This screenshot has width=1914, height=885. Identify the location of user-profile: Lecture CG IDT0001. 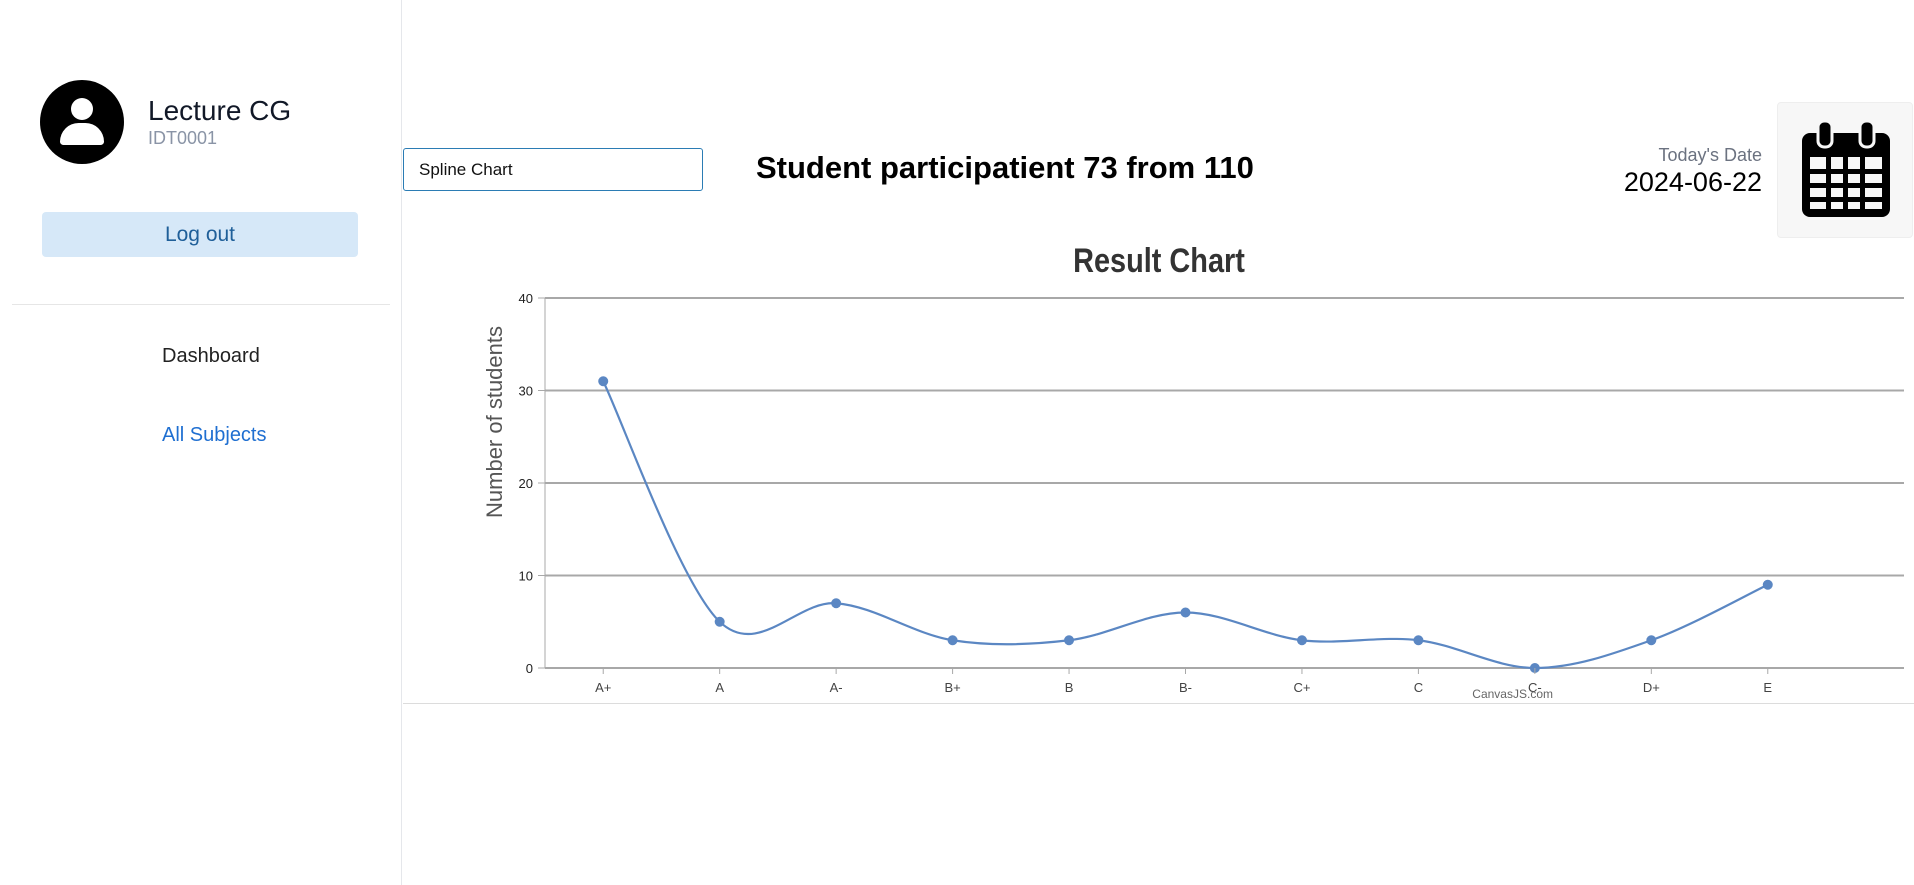
(165, 122).